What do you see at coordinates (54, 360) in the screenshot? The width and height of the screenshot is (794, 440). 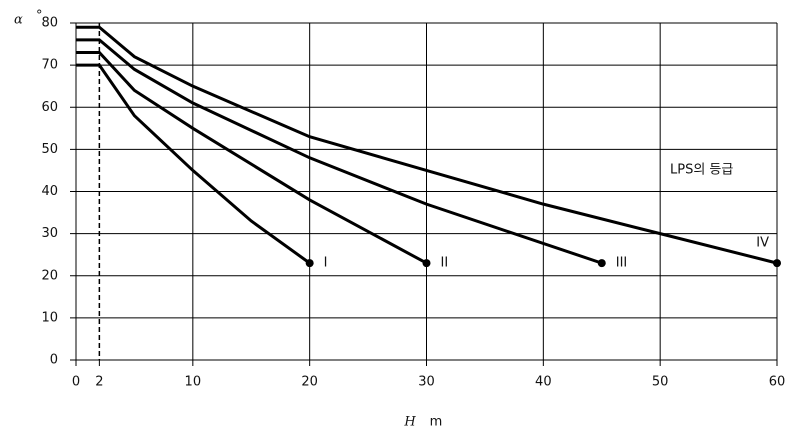 I see `y-tick-label: 0` at bounding box center [54, 360].